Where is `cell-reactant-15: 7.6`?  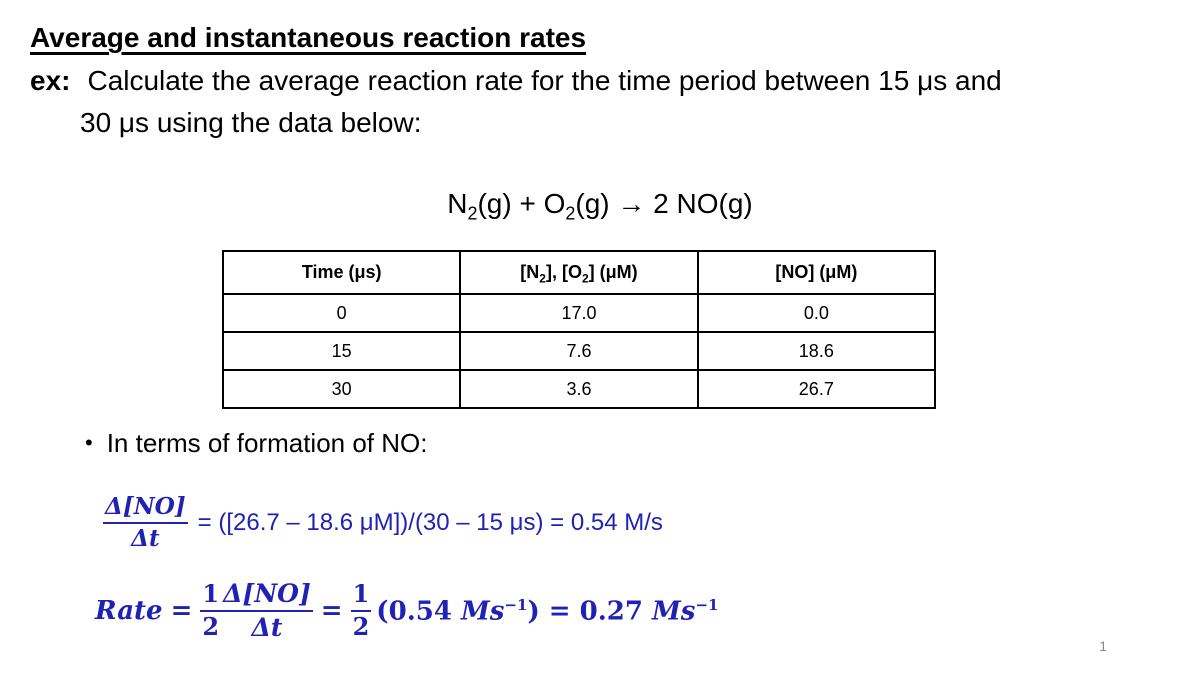
cell-reactant-15: 7.6 is located at coordinates (579, 351).